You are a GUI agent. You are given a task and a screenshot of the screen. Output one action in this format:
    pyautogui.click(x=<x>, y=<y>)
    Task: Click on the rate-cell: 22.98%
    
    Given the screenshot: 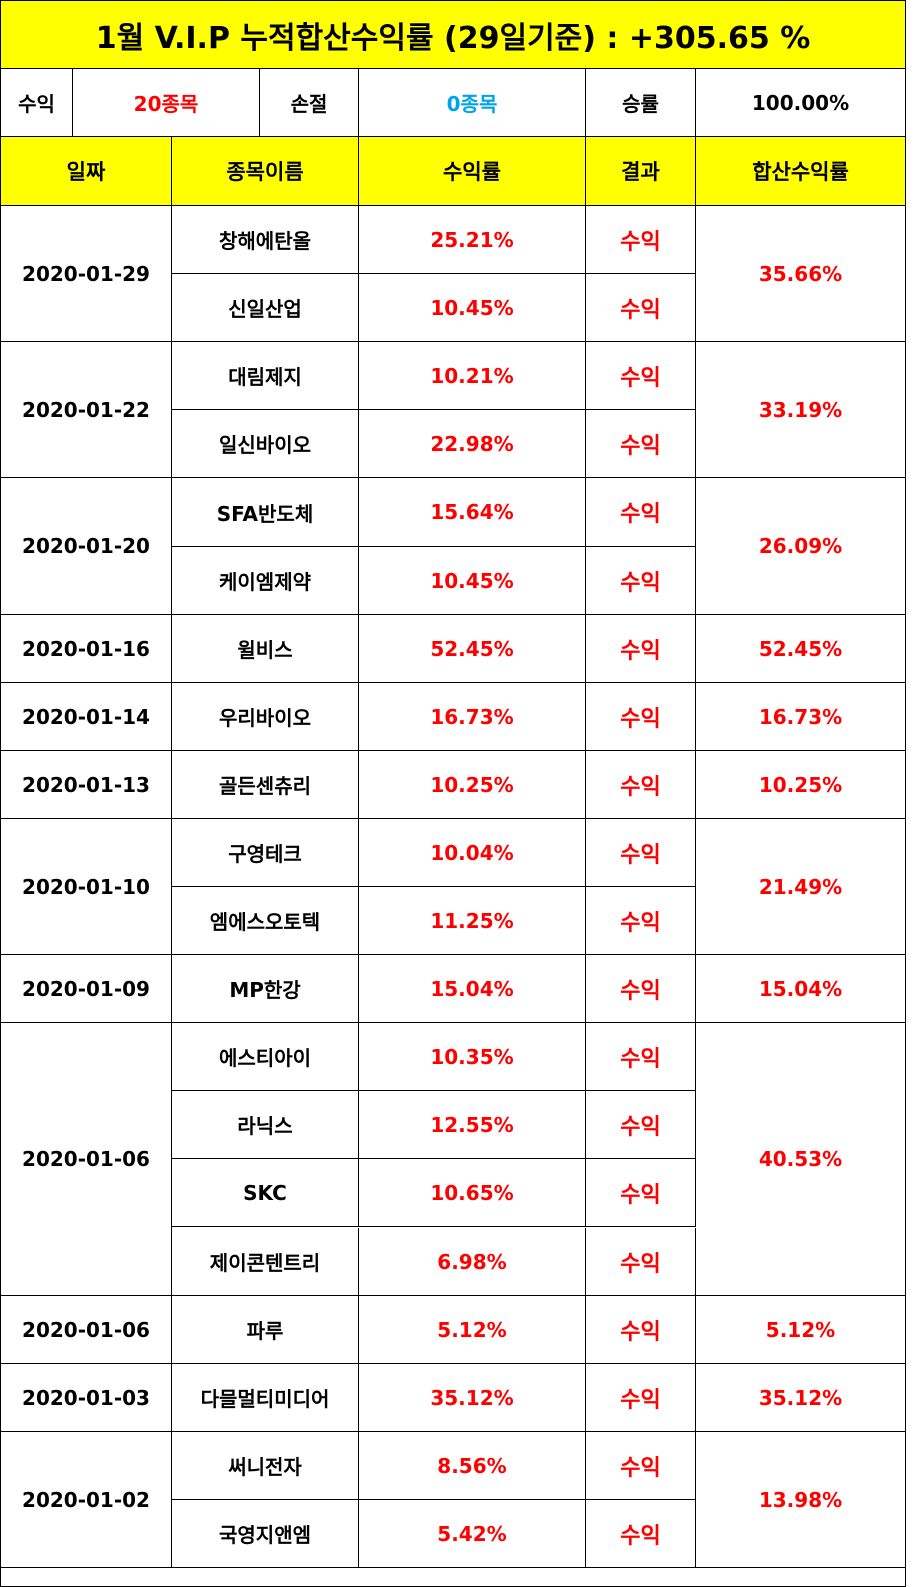 What is the action you would take?
    pyautogui.click(x=472, y=444)
    